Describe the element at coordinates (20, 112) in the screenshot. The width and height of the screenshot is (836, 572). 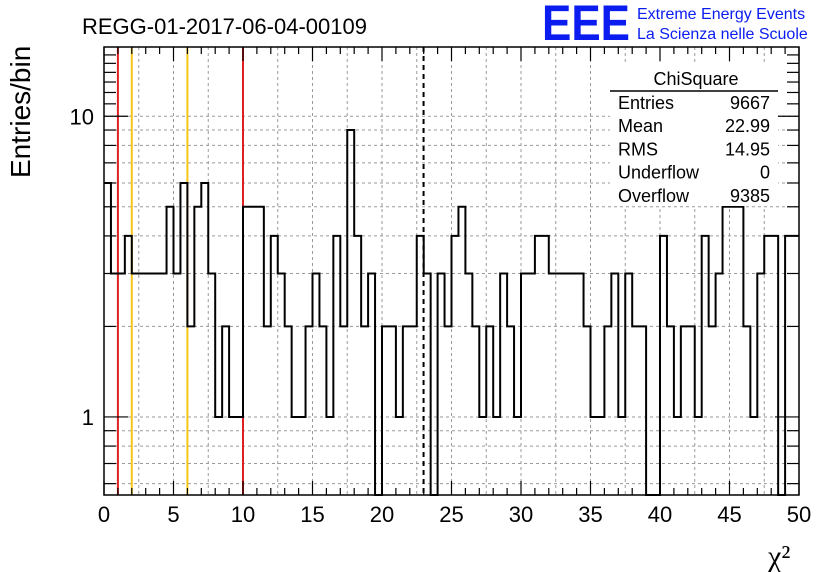
I see `y-axis-label: Entries/bin` at that location.